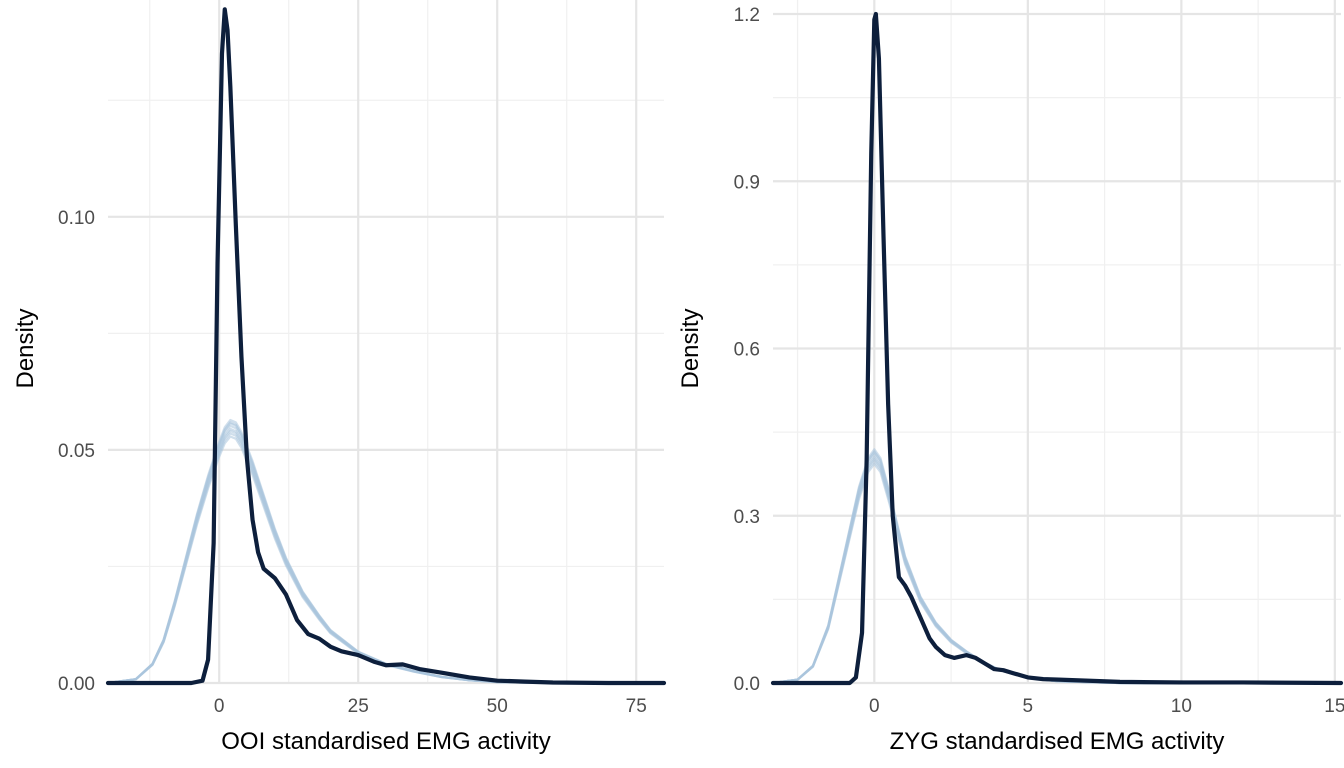 Image resolution: width=1344 pixels, height=768 pixels. Describe the element at coordinates (1181, 706) in the screenshot. I see `zyg-x-tick-label: 10` at that location.